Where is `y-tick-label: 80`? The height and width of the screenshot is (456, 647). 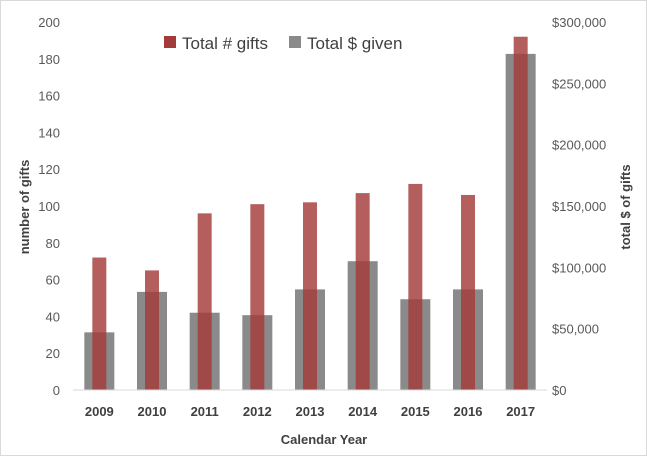 y-tick-label: 80 is located at coordinates (53, 243).